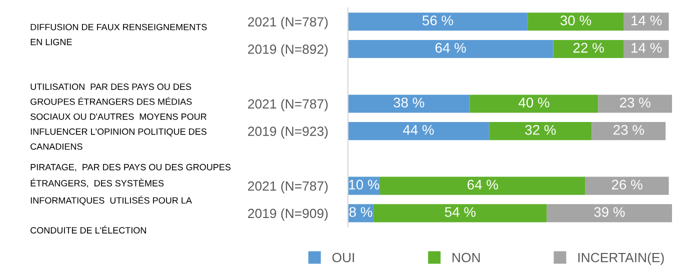 The width and height of the screenshot is (700, 274). I want to click on text: PIRATAGE, PAR DES PAYS OU DES GROUPES ÉTRANGERS, DES SYSTÈMES INFORMATIQUES UTILISÉS POUR LA CONDUITE DE L'ÉLECTION, so click(130, 199).